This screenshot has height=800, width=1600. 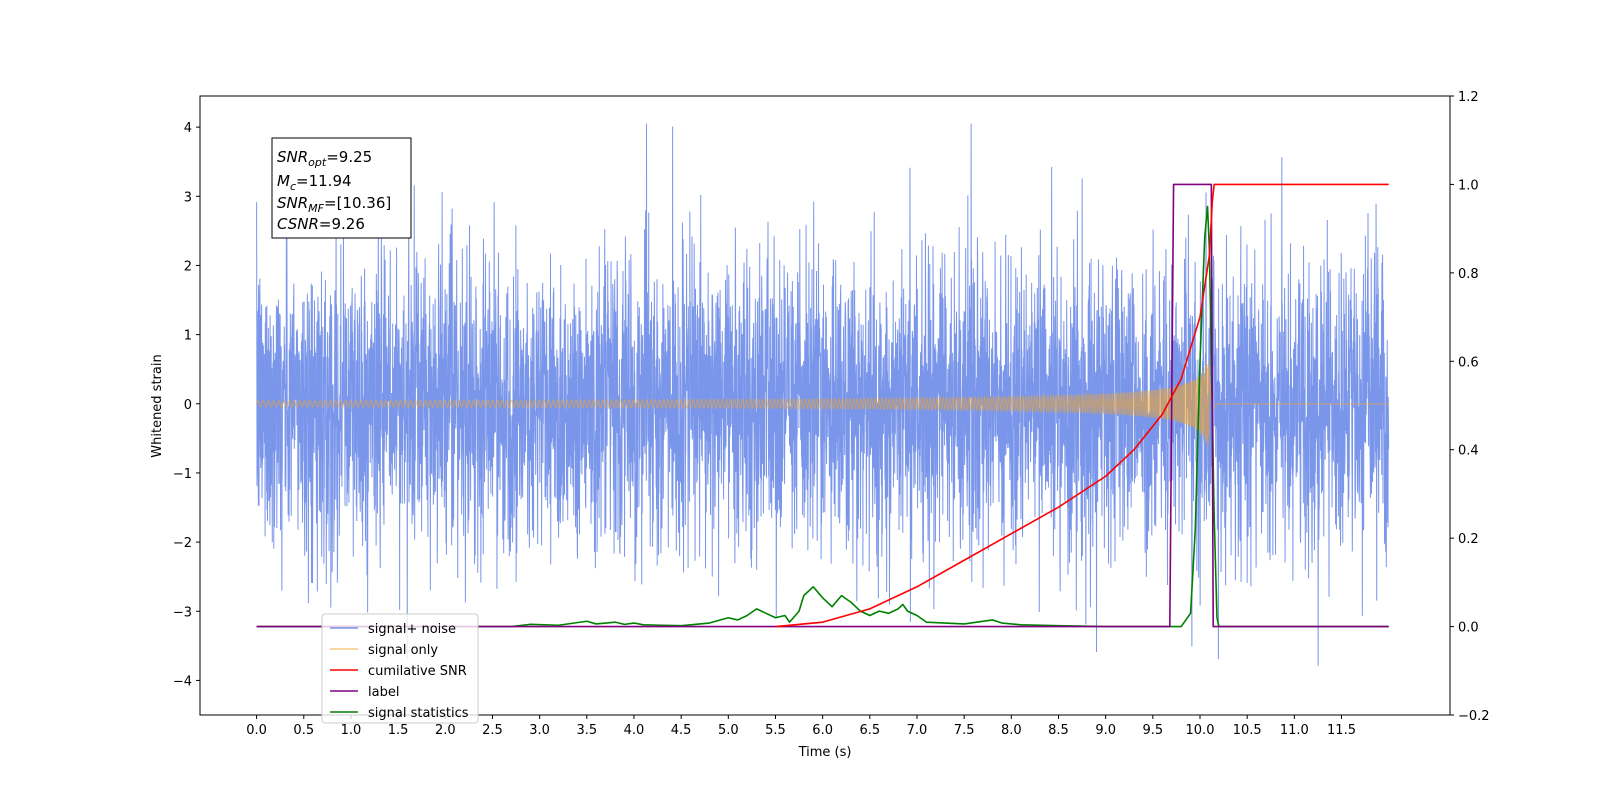 I want to click on x-tick-label: 4.0, so click(x=634, y=730).